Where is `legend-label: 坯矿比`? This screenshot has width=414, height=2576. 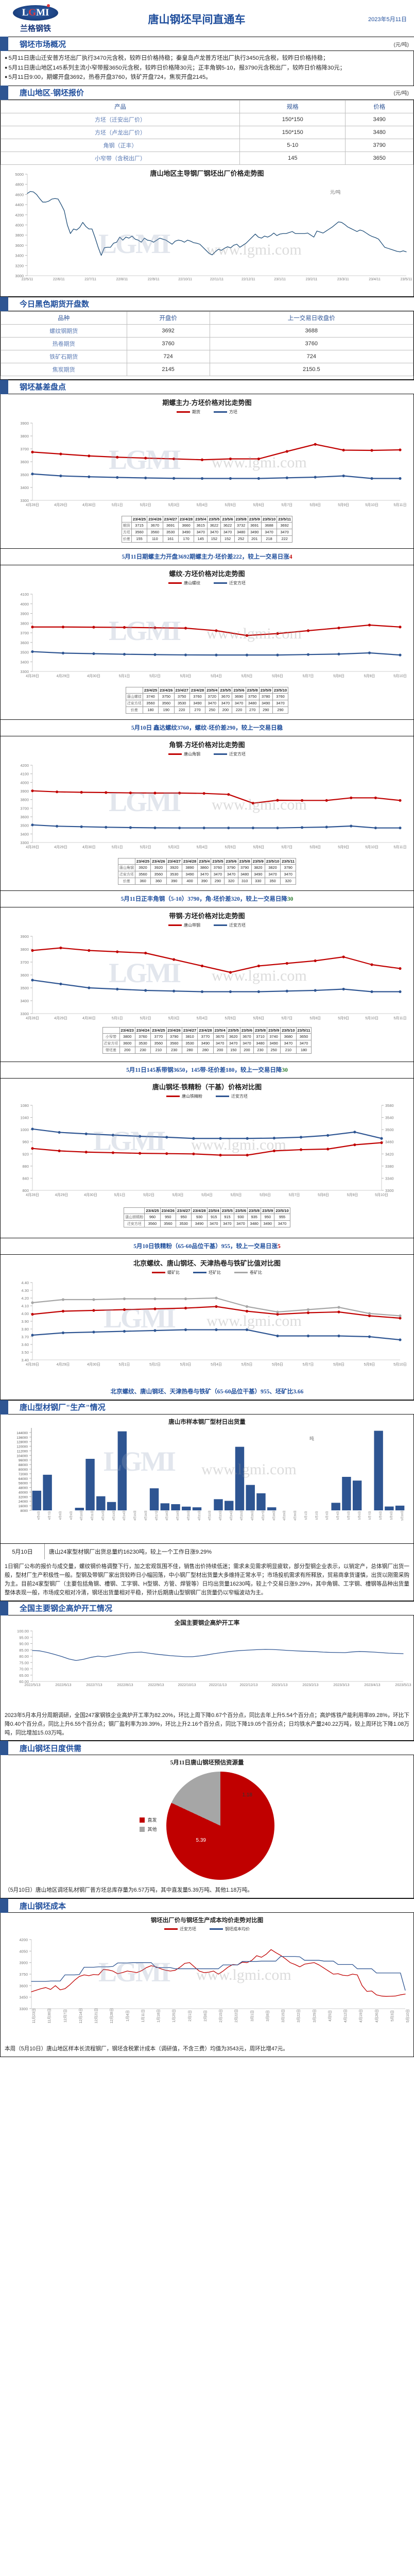
legend-label: 坯矿比 is located at coordinates (215, 1272).